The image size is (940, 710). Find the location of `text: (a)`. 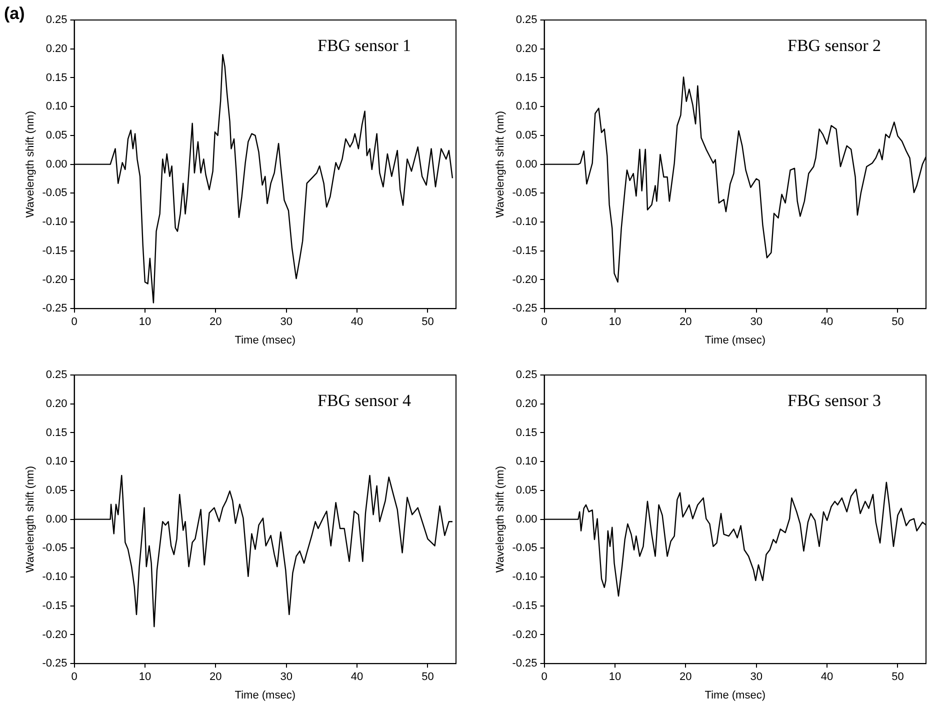

text: (a) is located at coordinates (14, 14).